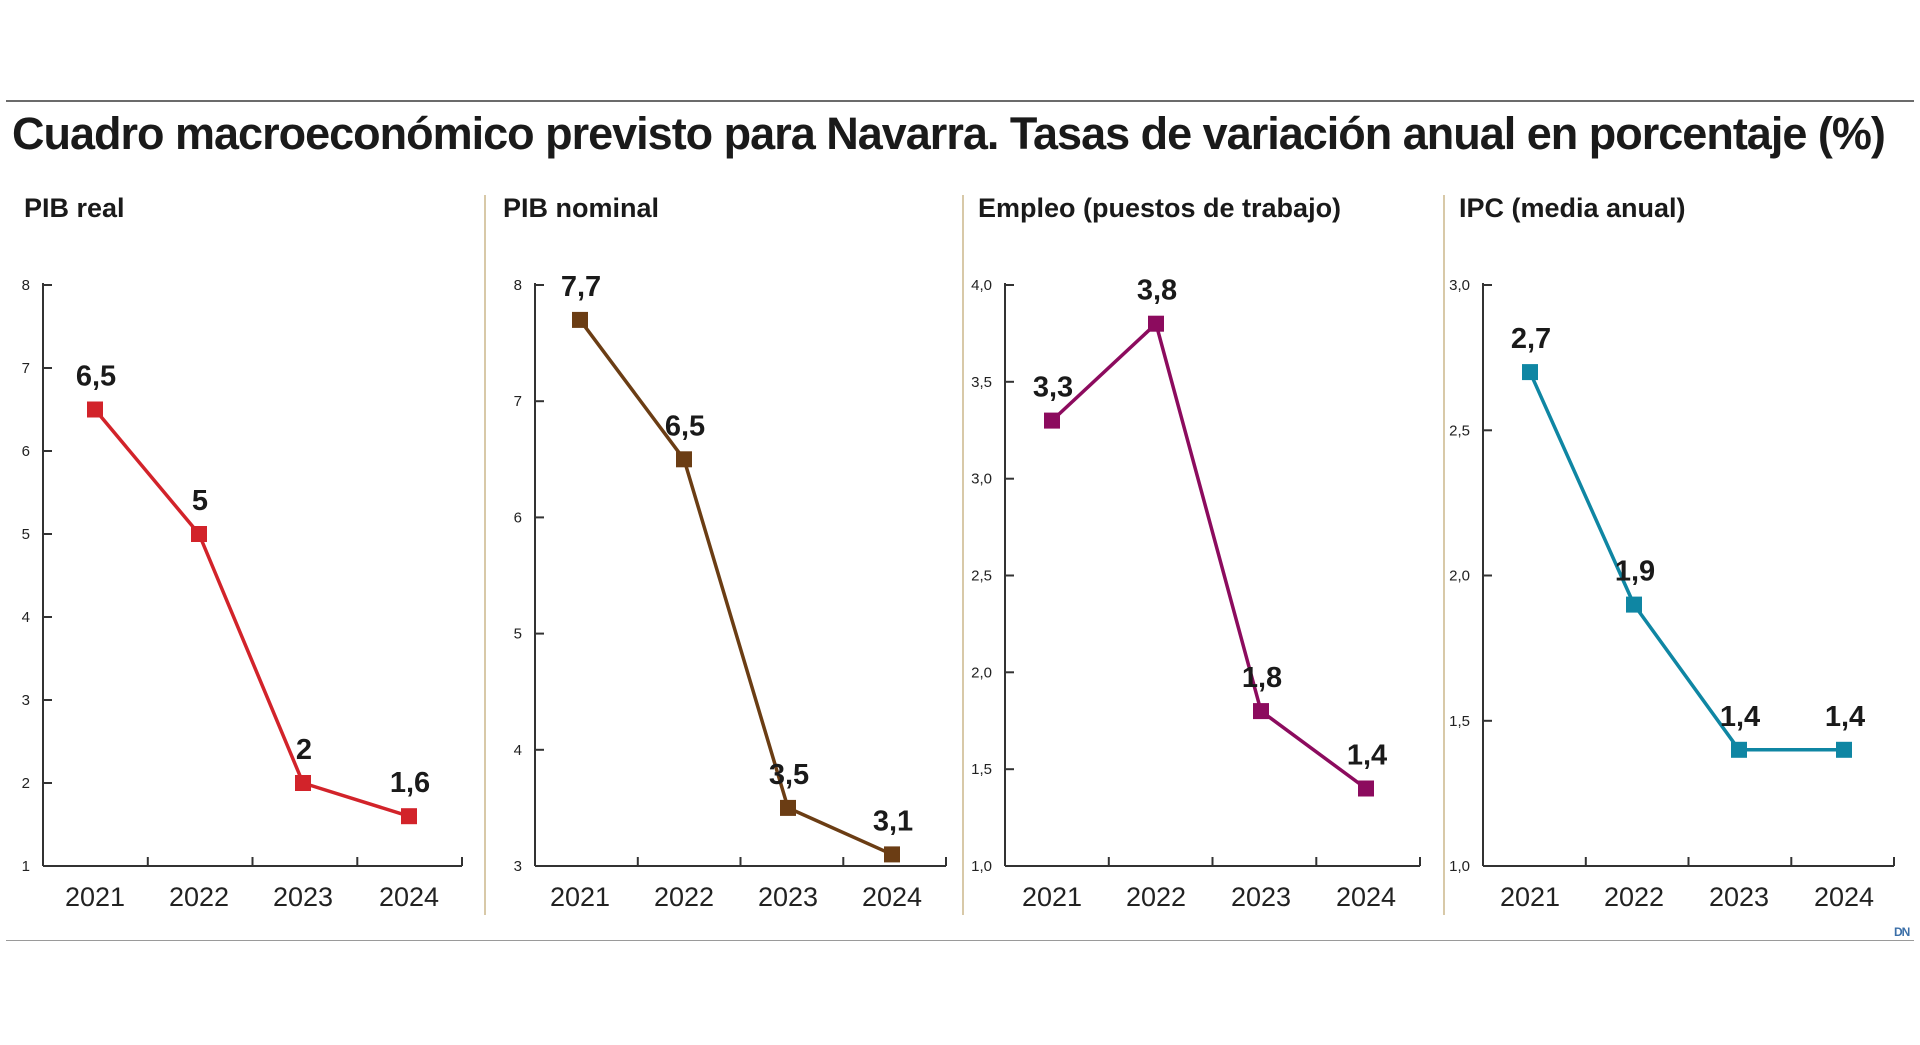 This screenshot has width=1920, height=1045. I want to click on data-label: 1,8, so click(1262, 678).